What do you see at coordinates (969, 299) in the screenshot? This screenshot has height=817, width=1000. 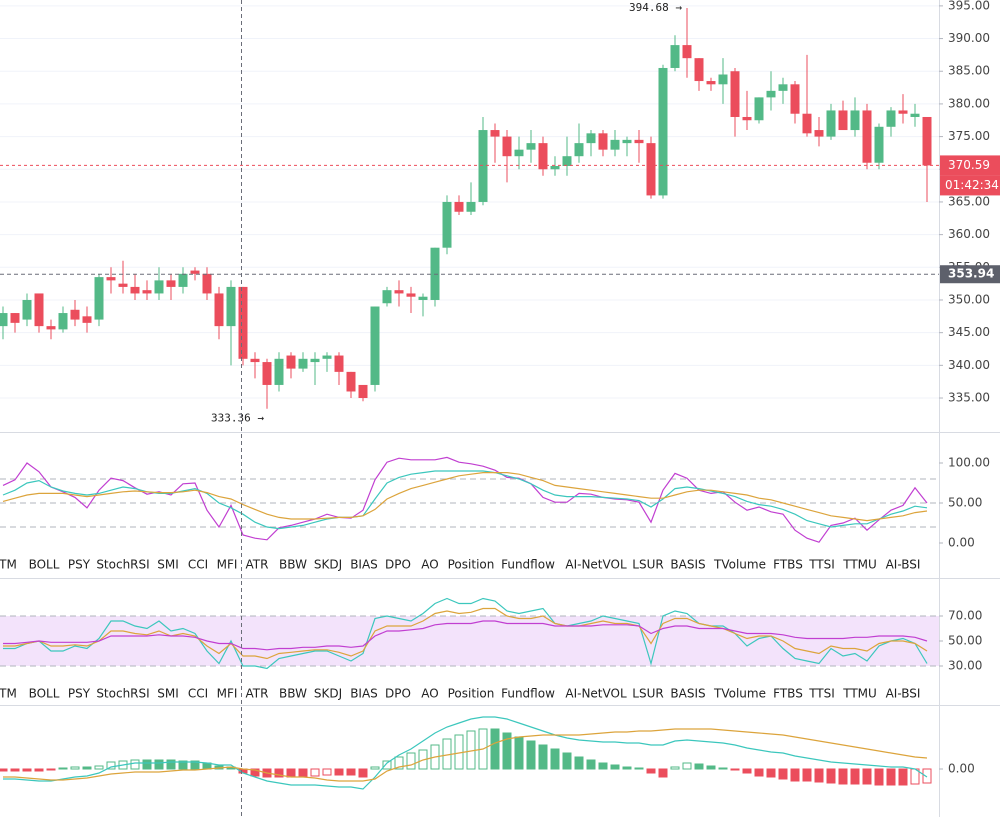 I see `y-tick-label: 350.00` at bounding box center [969, 299].